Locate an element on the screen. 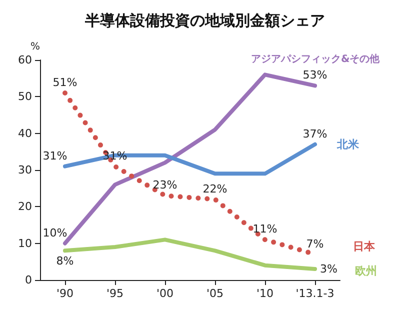  x-tick-label: '90 is located at coordinates (65, 293).